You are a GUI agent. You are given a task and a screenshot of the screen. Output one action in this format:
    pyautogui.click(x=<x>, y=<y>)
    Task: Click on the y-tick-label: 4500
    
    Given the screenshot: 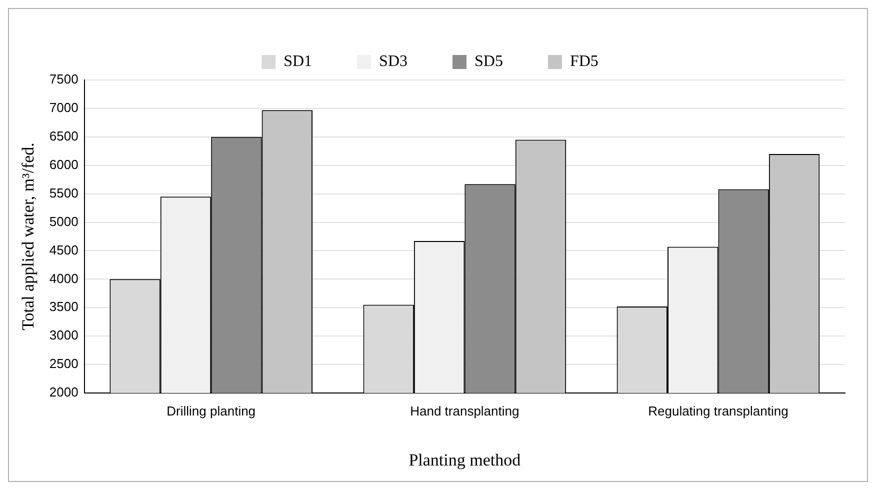 What is the action you would take?
    pyautogui.click(x=63, y=250)
    